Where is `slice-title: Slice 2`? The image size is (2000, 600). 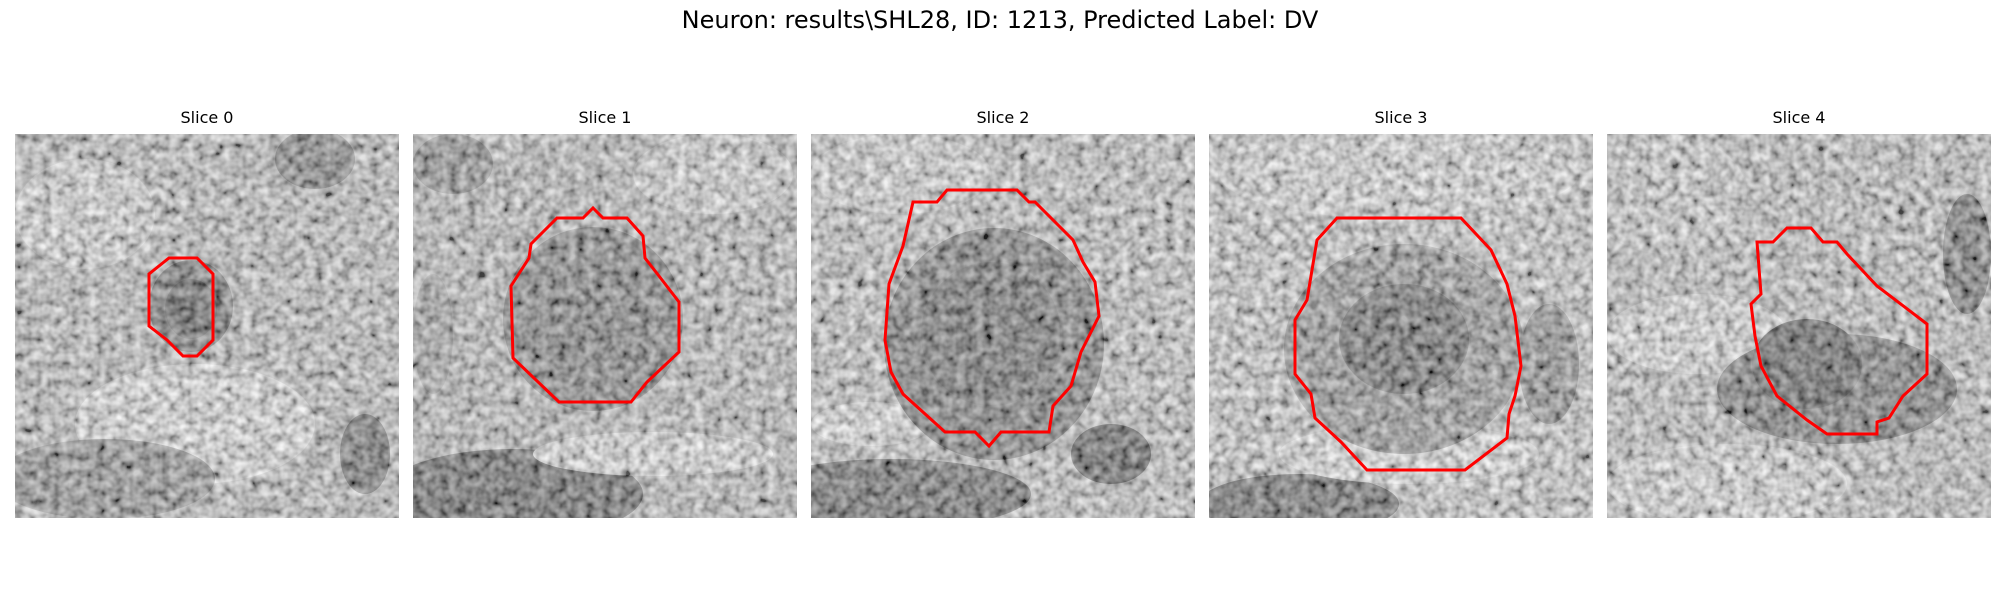
slice-title: Slice 2 is located at coordinates (1003, 117).